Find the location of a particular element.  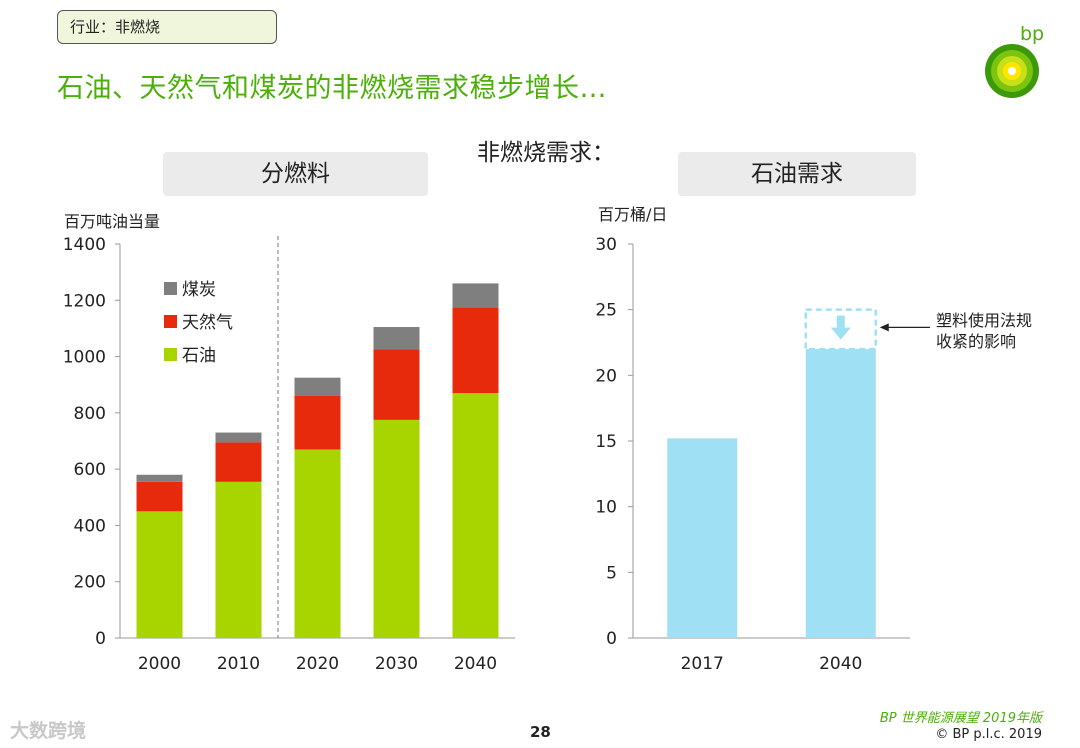

legend-swatch-煤炭 is located at coordinates (170, 288).